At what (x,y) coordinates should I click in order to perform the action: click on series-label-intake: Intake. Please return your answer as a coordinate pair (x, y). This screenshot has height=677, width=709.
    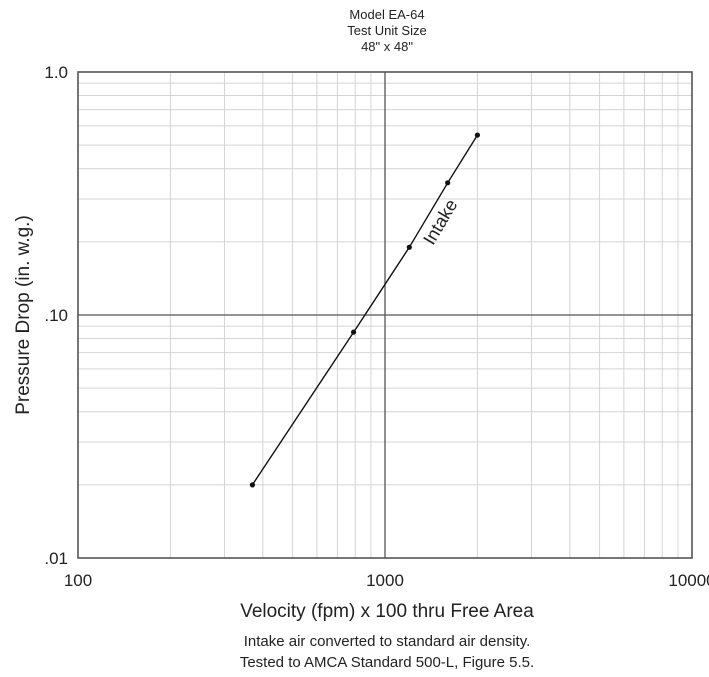
    Looking at the image, I should click on (440, 222).